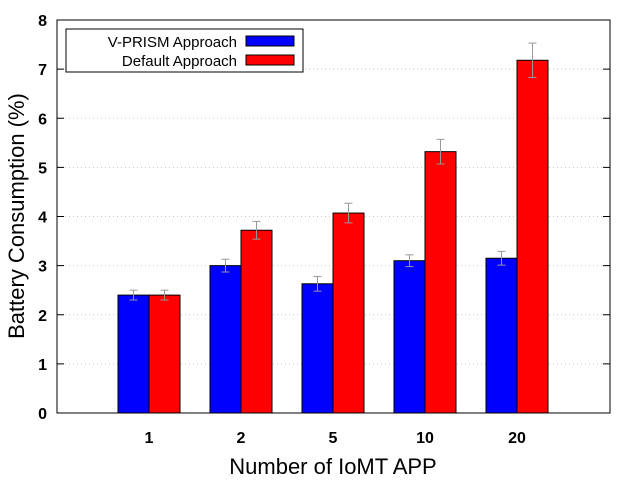 The image size is (640, 480). Describe the element at coordinates (149, 438) in the screenshot. I see `x-tick-label: 1` at that location.